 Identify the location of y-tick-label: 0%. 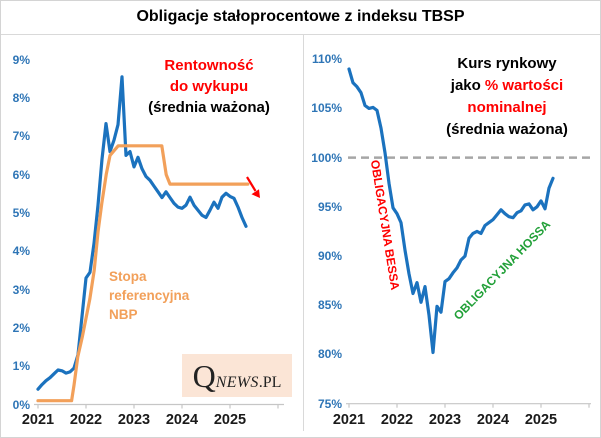
(21, 404).